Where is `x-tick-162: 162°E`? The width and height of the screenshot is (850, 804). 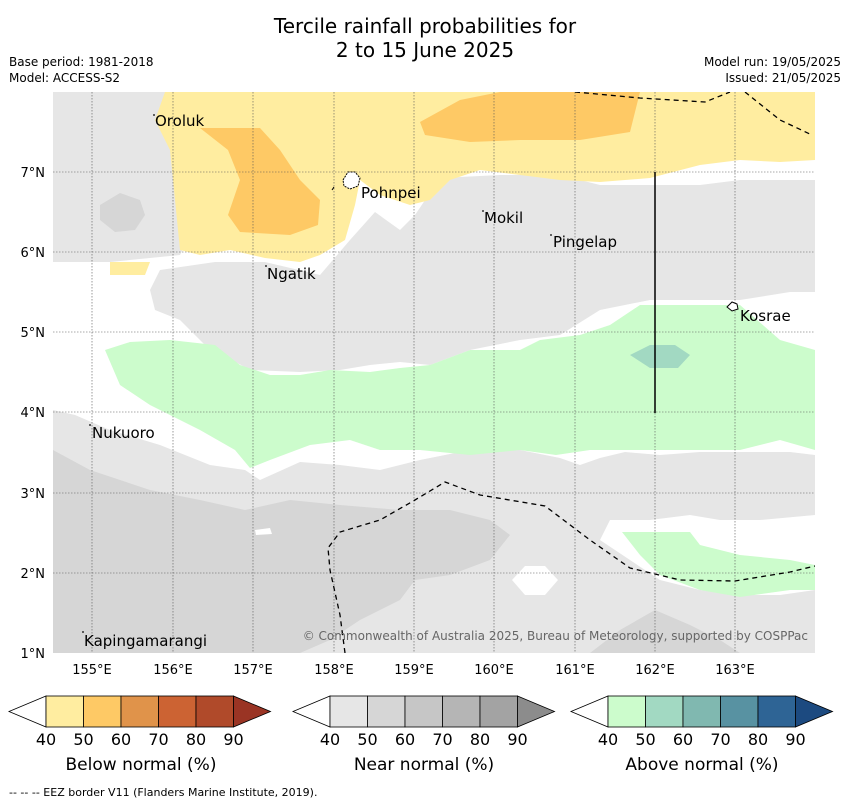 x-tick-162: 162°E is located at coordinates (655, 670).